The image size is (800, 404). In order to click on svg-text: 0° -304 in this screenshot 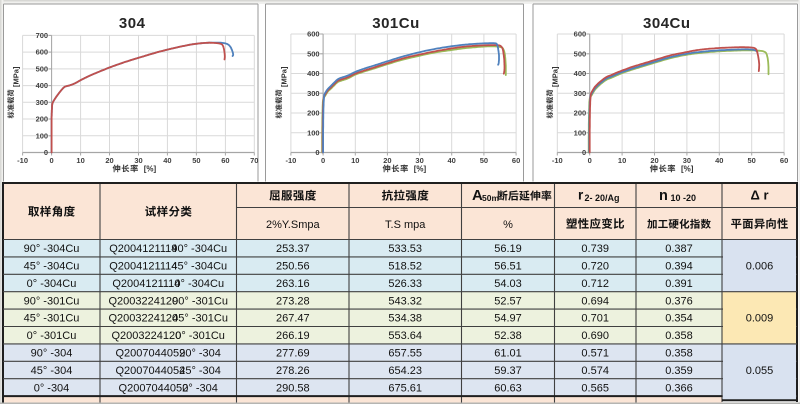, I will do `click(52, 388)`.